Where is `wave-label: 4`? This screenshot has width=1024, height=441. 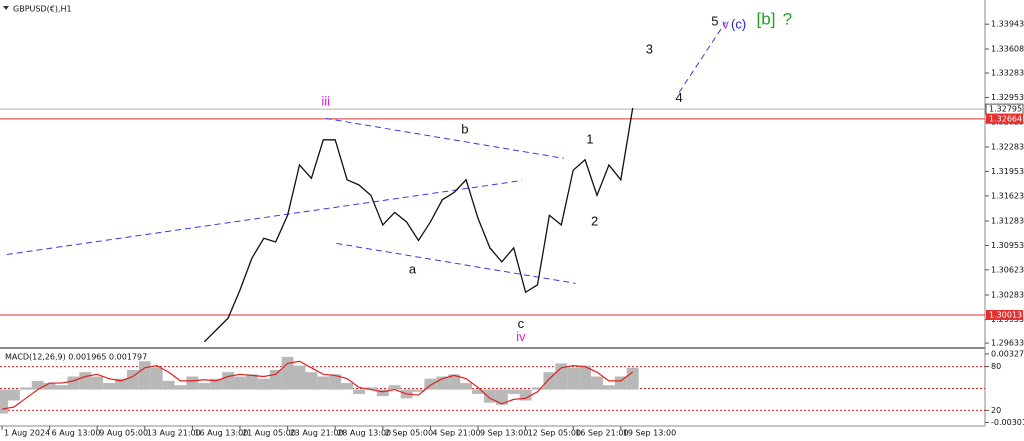
wave-label: 4 is located at coordinates (678, 97).